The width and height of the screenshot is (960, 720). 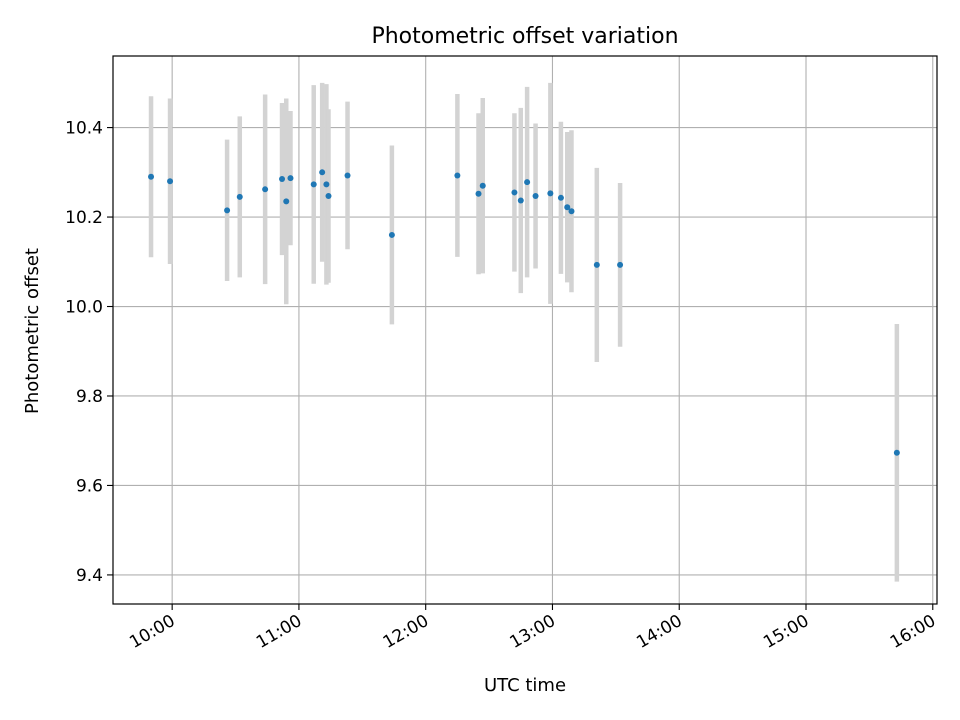 I want to click on y-tick-label: 10.2, so click(x=84, y=218).